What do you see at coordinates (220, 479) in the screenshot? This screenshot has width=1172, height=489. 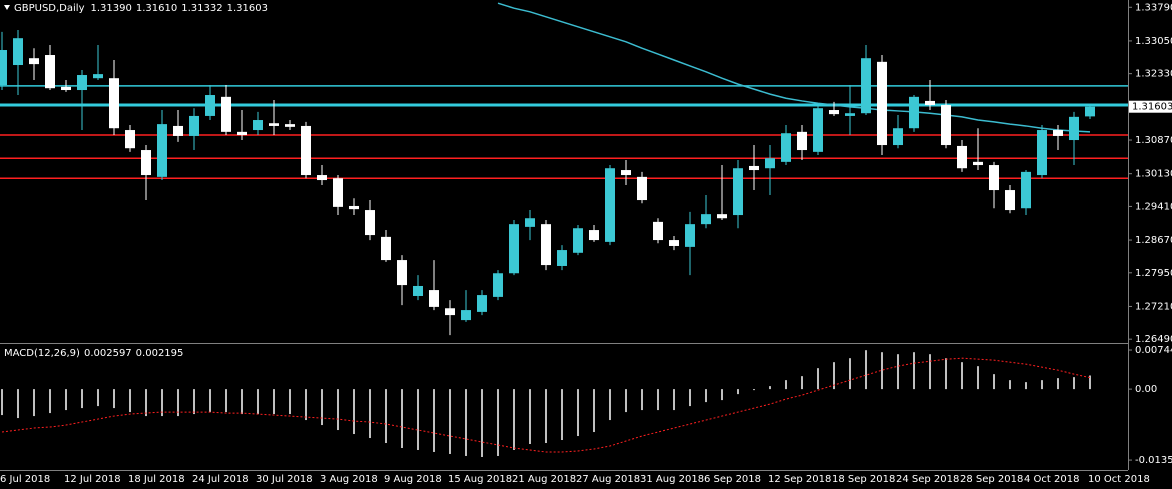 I see `x-tick-label: 24 Jul 2018` at bounding box center [220, 479].